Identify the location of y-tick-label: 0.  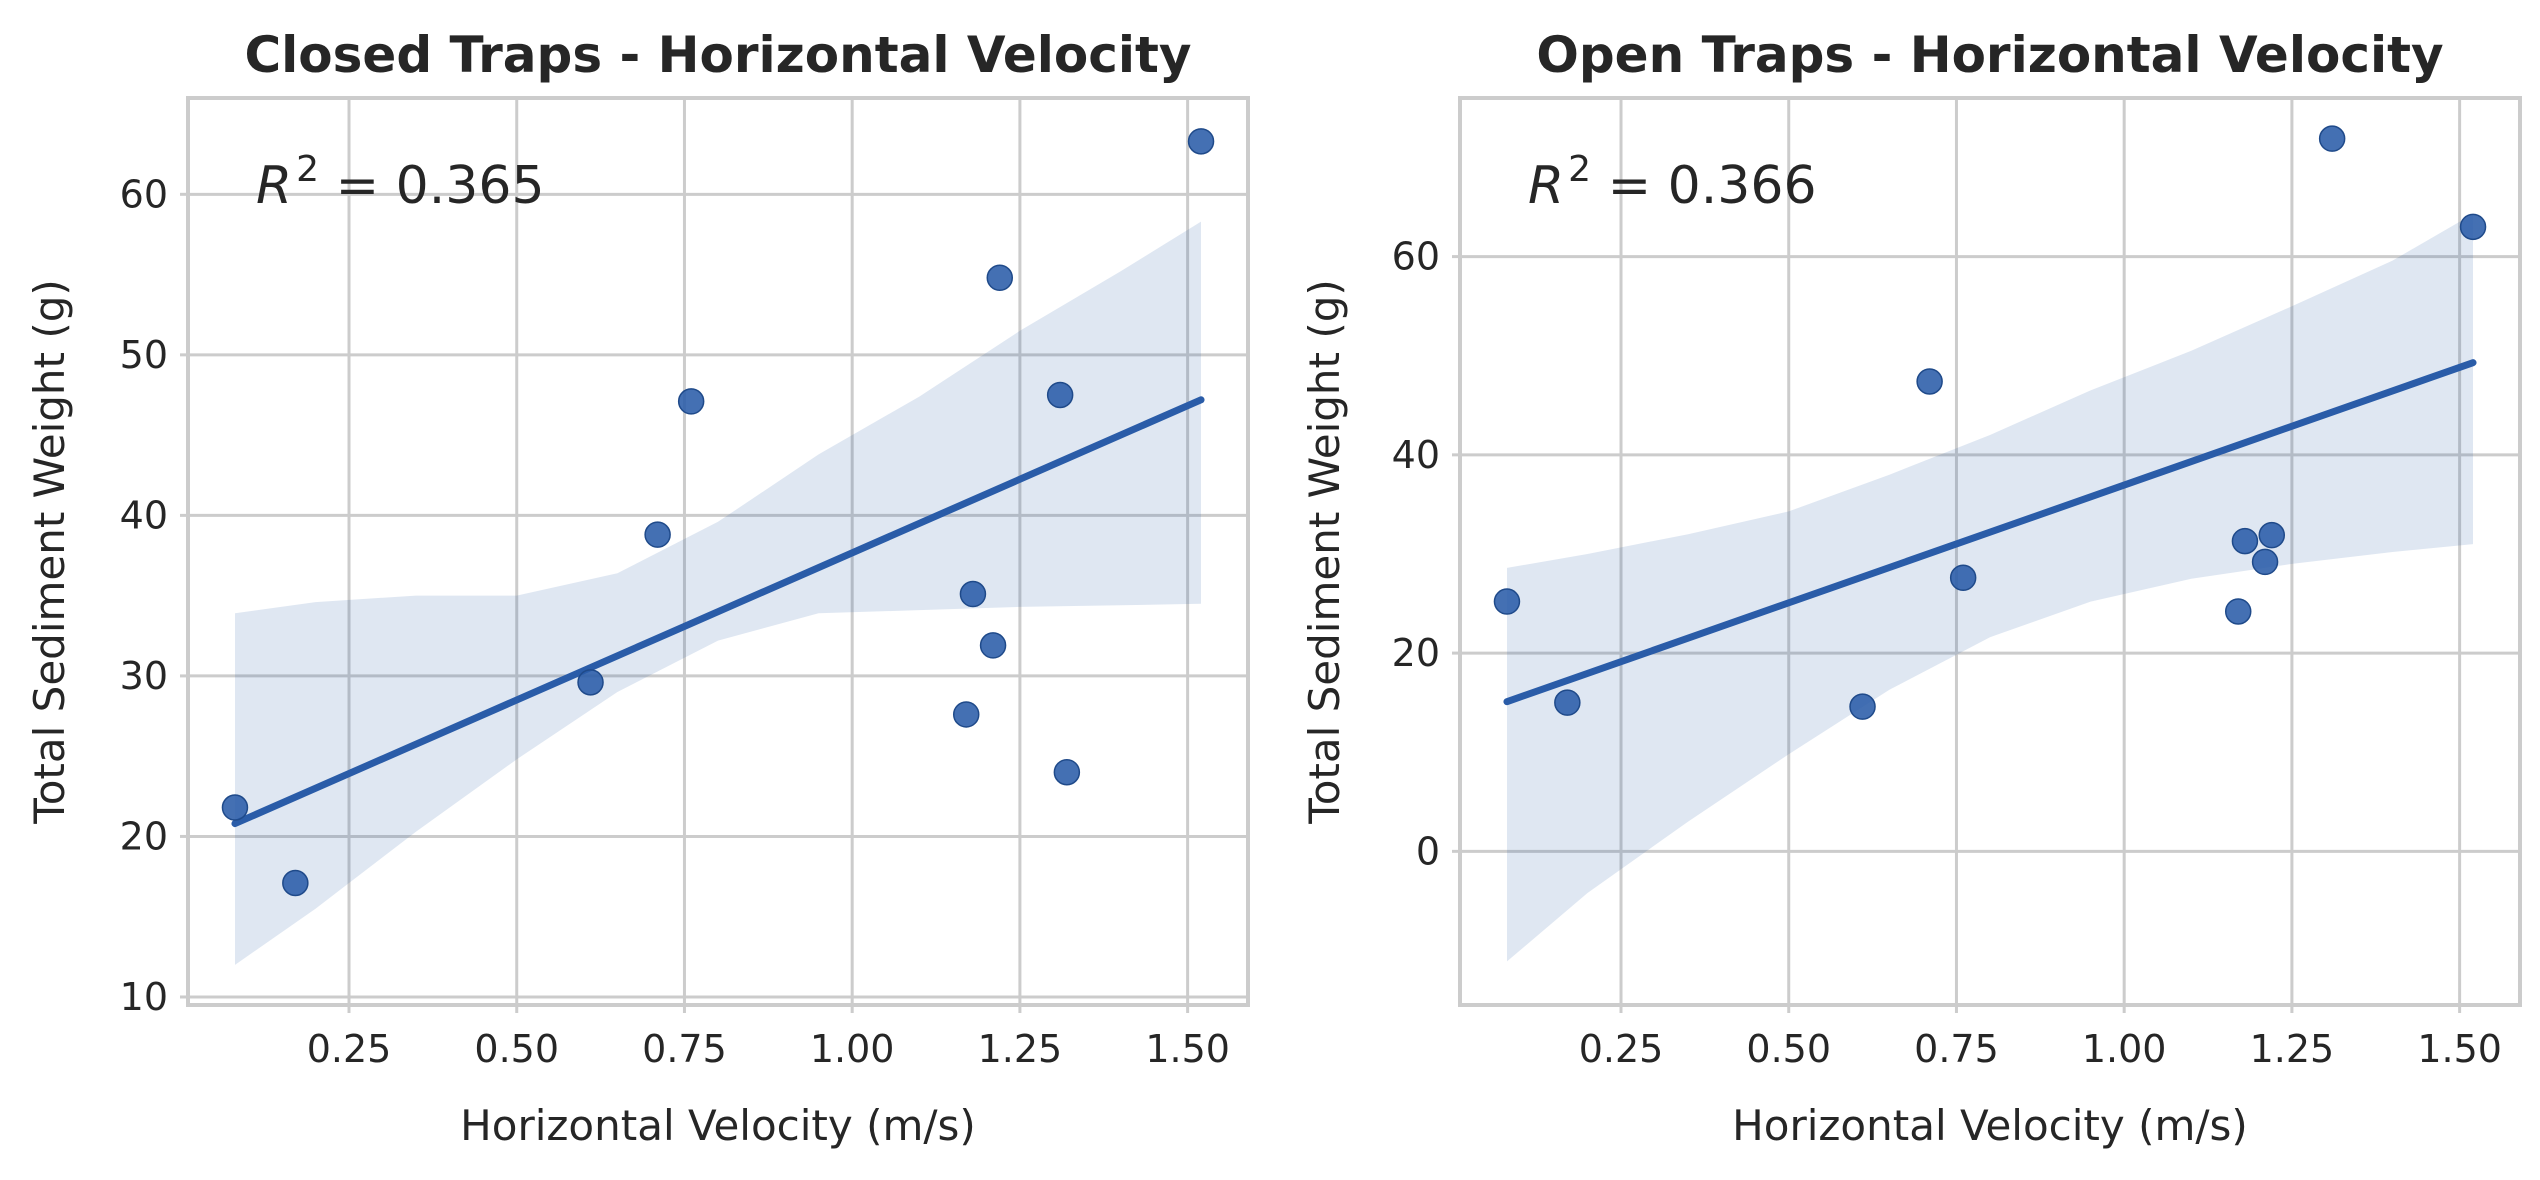
(1428, 851).